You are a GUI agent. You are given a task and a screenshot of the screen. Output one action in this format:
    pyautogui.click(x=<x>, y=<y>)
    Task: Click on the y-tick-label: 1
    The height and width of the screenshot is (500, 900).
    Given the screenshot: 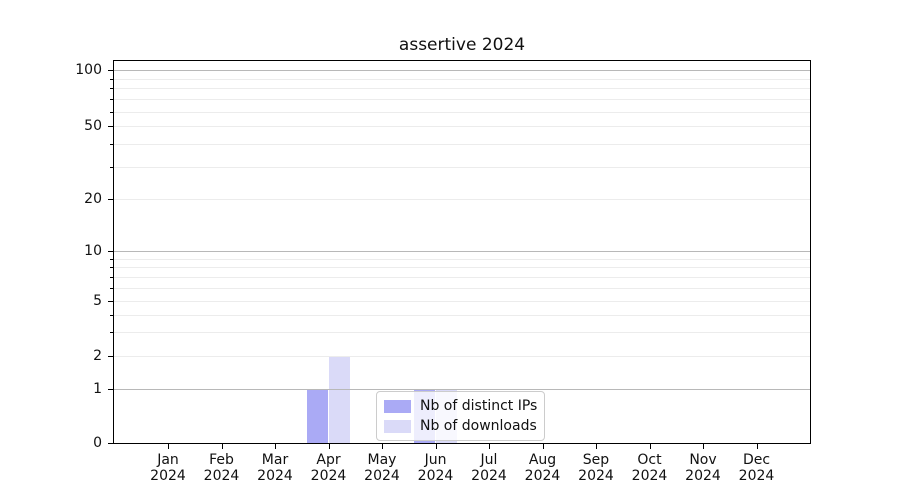 What is the action you would take?
    pyautogui.click(x=97, y=389)
    